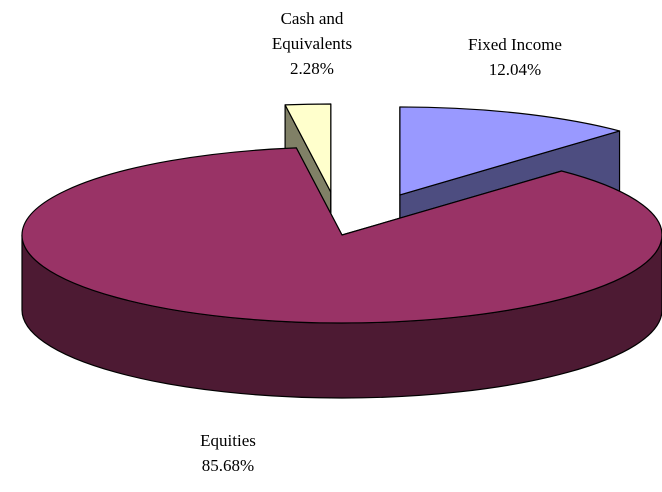 This screenshot has width=662, height=492. What do you see at coordinates (312, 68) in the screenshot?
I see `value-label: 2.28%` at bounding box center [312, 68].